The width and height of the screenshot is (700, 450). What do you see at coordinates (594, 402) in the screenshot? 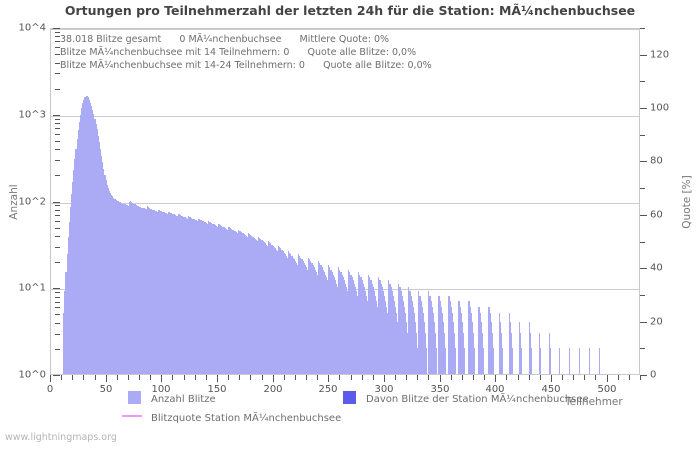
I see `x-axis-title: Teilnehmer` at bounding box center [594, 402].